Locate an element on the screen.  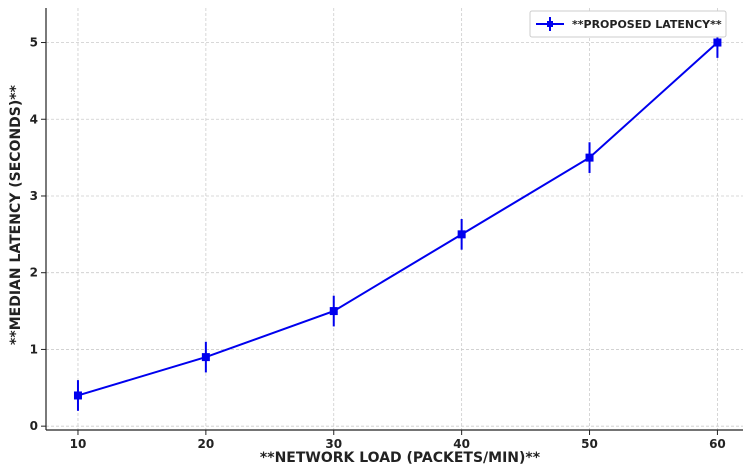
y-tick-label: 3 is located at coordinates (34, 196).